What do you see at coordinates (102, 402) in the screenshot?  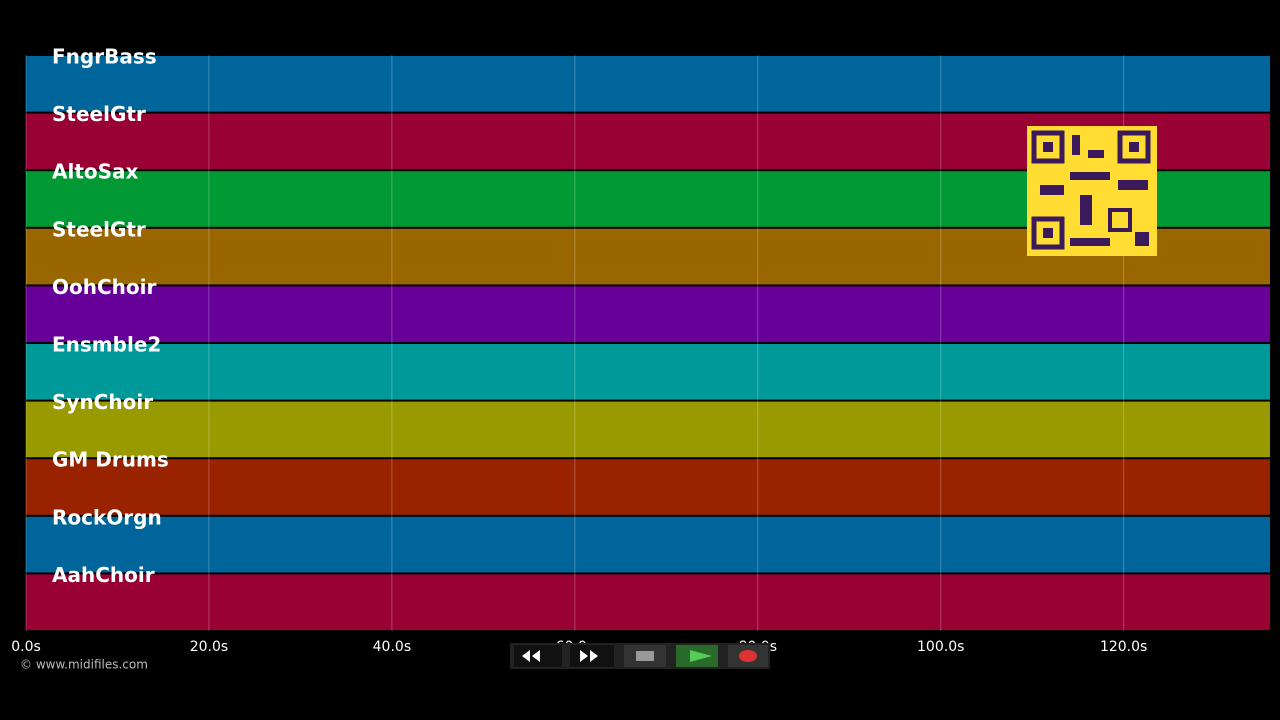 I see `track-name: SynChoir` at bounding box center [102, 402].